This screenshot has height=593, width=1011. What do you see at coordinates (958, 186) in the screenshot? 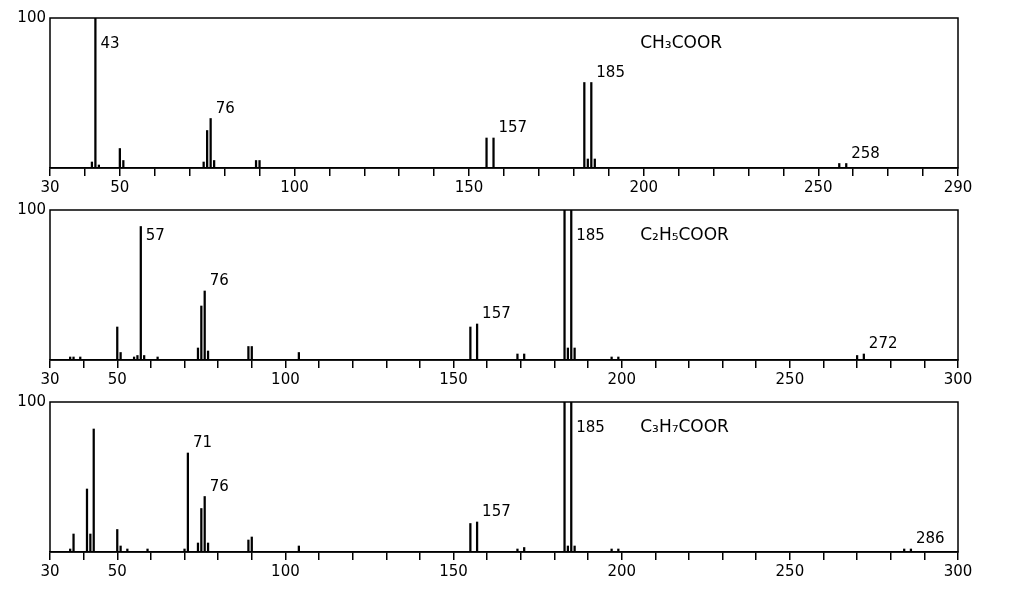
I see `x-tick-label: 290` at bounding box center [958, 186].